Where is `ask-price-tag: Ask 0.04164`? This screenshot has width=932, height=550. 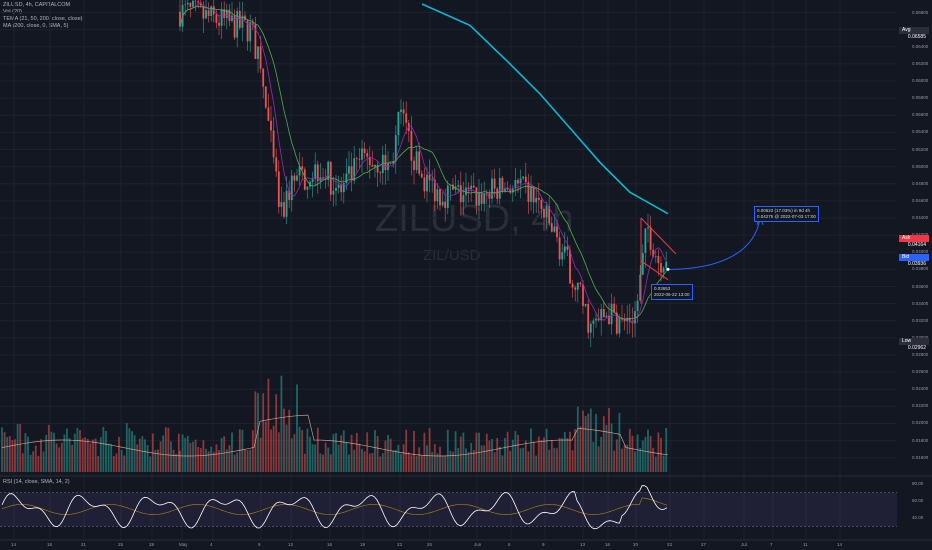 ask-price-tag: Ask 0.04164 is located at coordinates (914, 241).